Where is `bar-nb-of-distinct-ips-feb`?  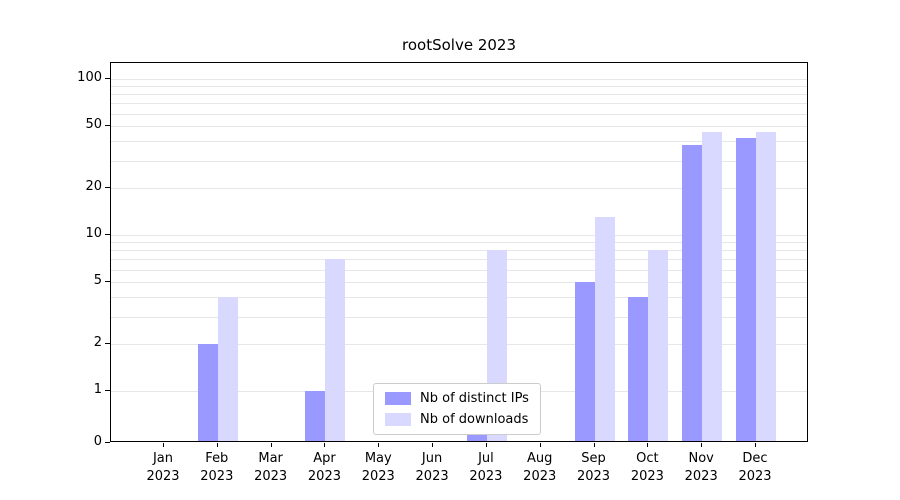 bar-nb-of-distinct-ips-feb is located at coordinates (207, 392).